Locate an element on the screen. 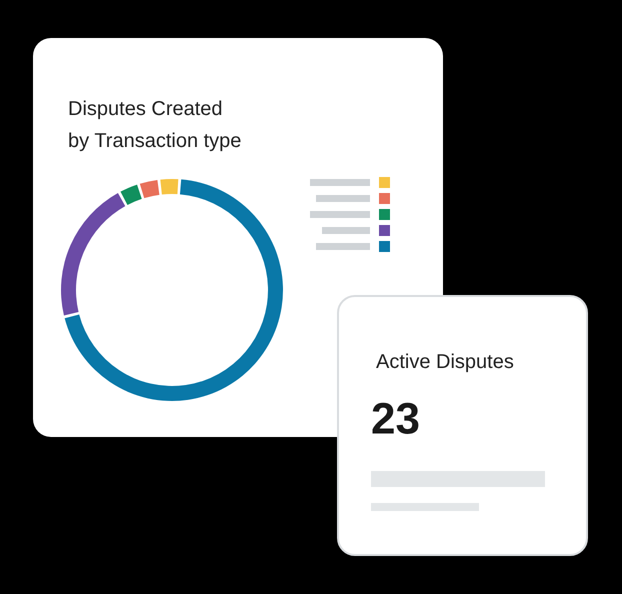  chart-title: Disputes Created by Transaction type is located at coordinates (155, 125).